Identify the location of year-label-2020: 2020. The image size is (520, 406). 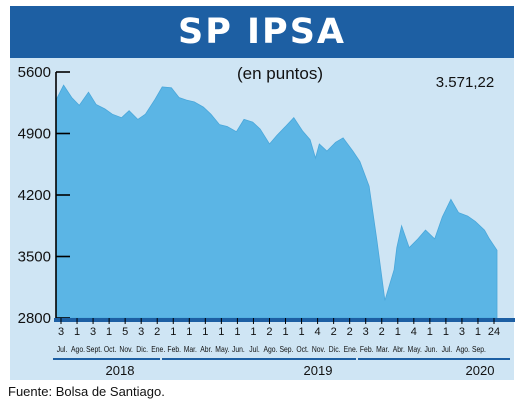
(480, 370).